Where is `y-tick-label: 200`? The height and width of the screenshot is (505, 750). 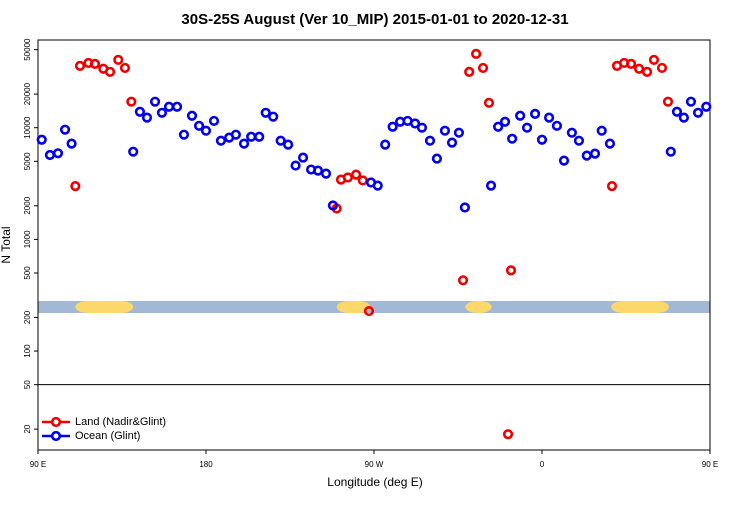 y-tick-label: 200 is located at coordinates (27, 317).